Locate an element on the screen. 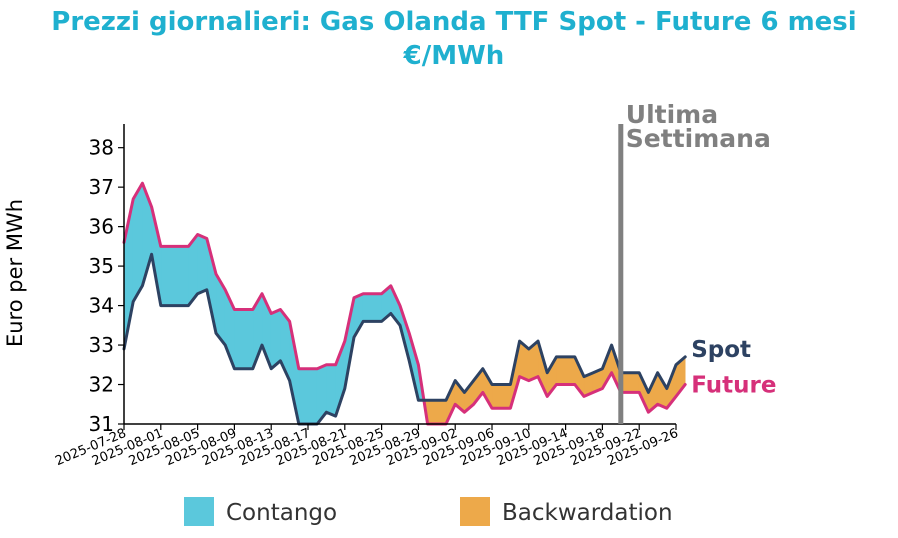 This screenshot has width=898, height=538. spot-series-label: Spot is located at coordinates (721, 350).